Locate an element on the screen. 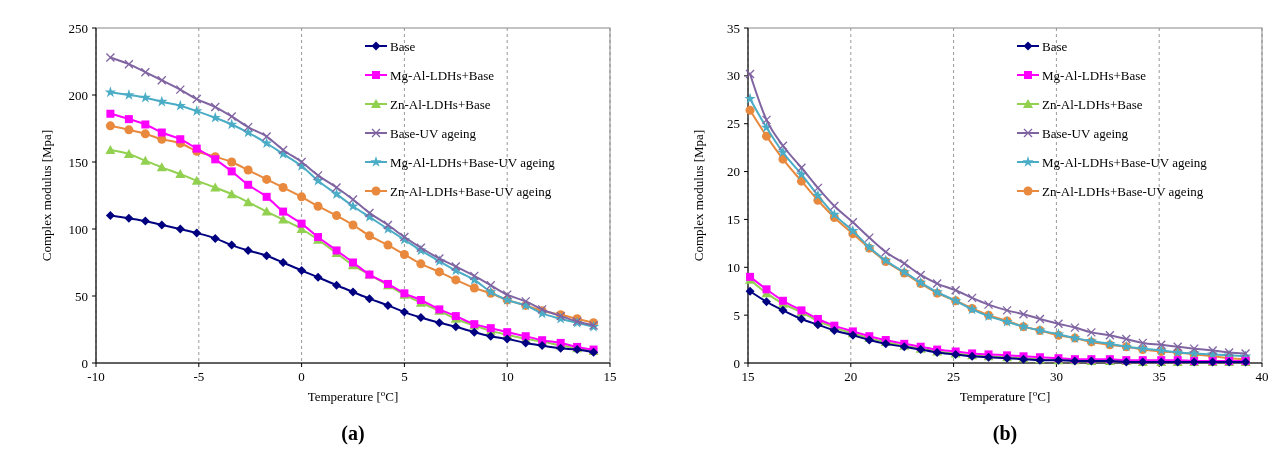  y-tick-label: 25 is located at coordinates (733, 124).